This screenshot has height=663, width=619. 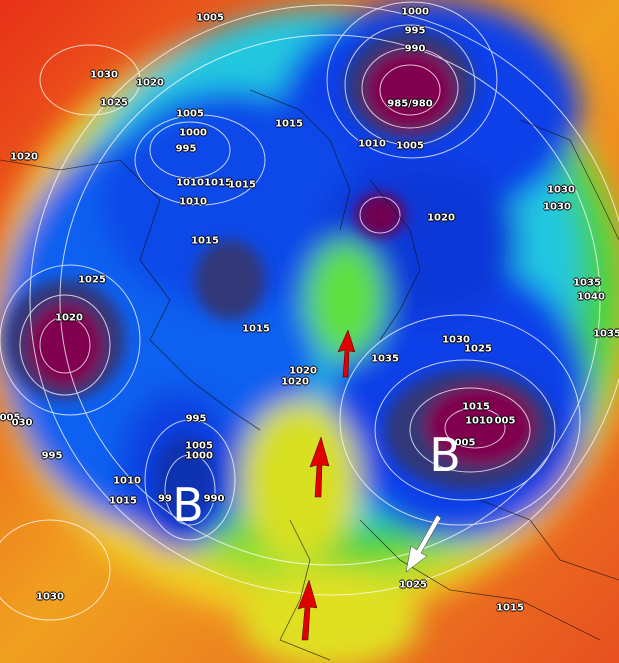 I want to click on isobar-label: 99, so click(x=165, y=499).